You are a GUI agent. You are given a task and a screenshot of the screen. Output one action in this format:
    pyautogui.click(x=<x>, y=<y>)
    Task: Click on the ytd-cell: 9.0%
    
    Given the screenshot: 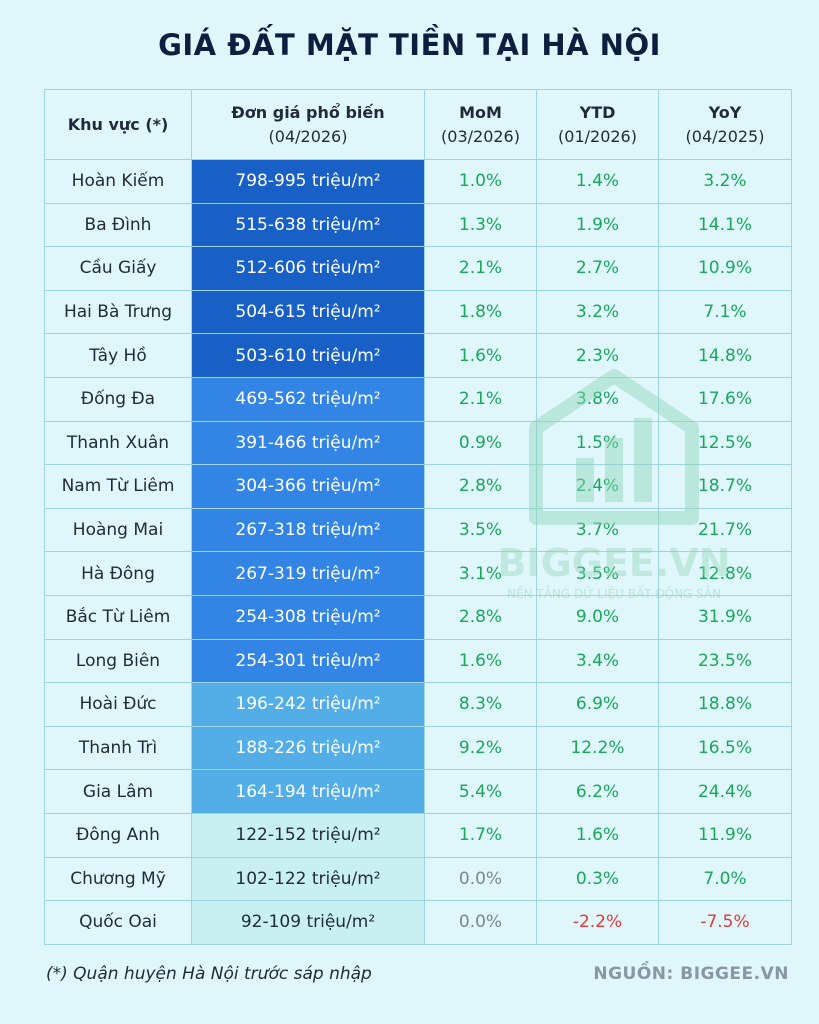 What is the action you would take?
    pyautogui.click(x=597, y=617)
    